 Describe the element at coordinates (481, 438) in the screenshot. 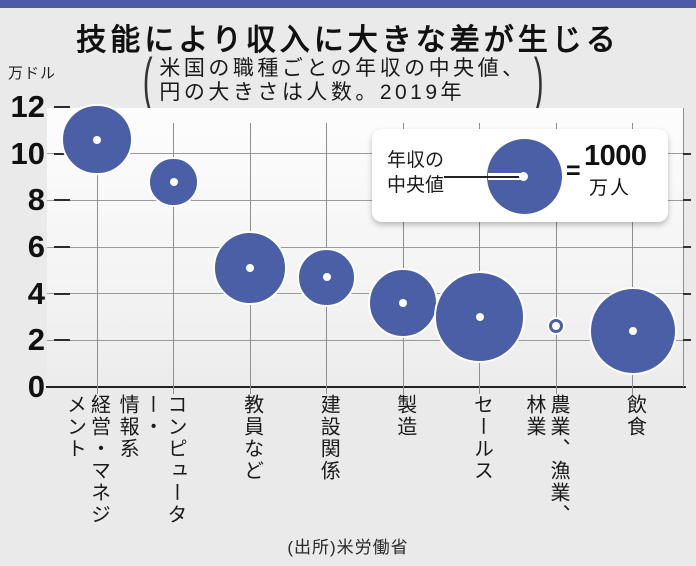

I see `x-axis-label: セールス` at that location.